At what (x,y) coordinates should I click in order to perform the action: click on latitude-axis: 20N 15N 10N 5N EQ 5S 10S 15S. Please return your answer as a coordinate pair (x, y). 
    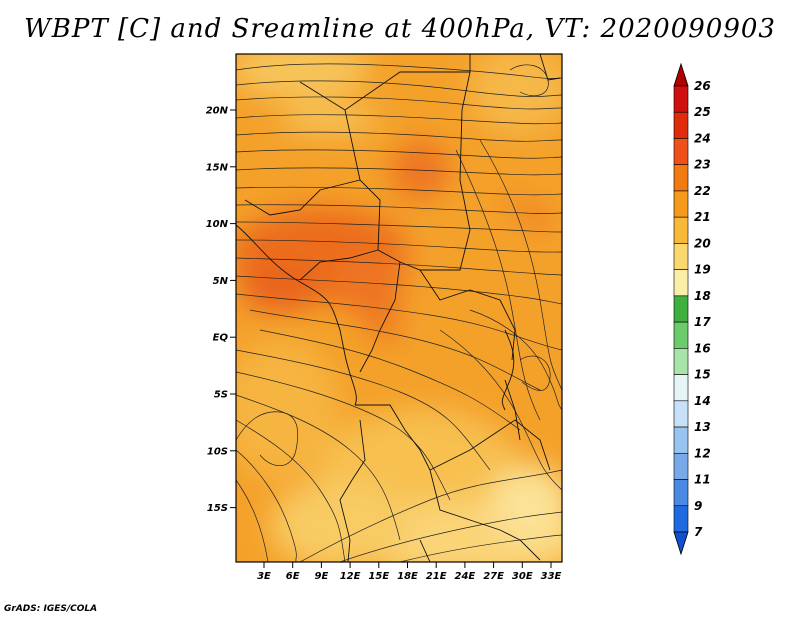
    Looking at the image, I should click on (221, 310).